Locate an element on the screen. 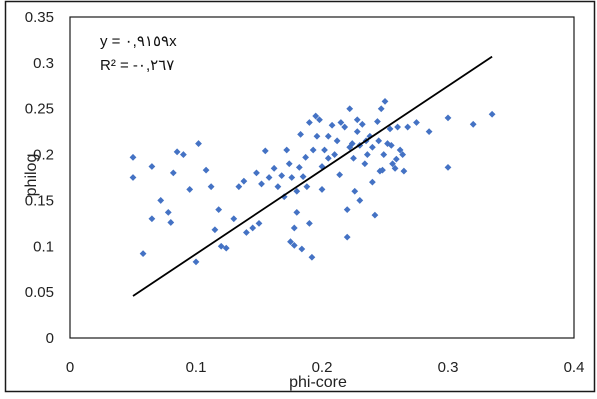 This screenshot has width=597, height=399. y-axis-title: philog is located at coordinates (31, 175).